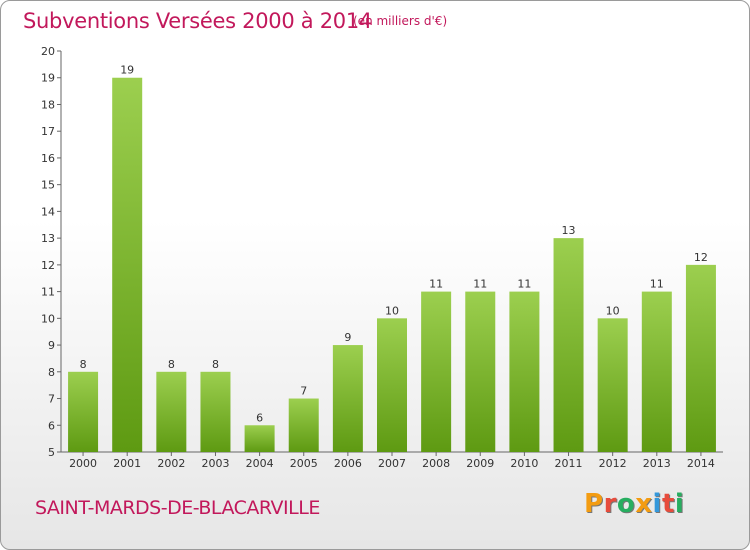  I want to click on x-tick-label: 2010, so click(524, 463).